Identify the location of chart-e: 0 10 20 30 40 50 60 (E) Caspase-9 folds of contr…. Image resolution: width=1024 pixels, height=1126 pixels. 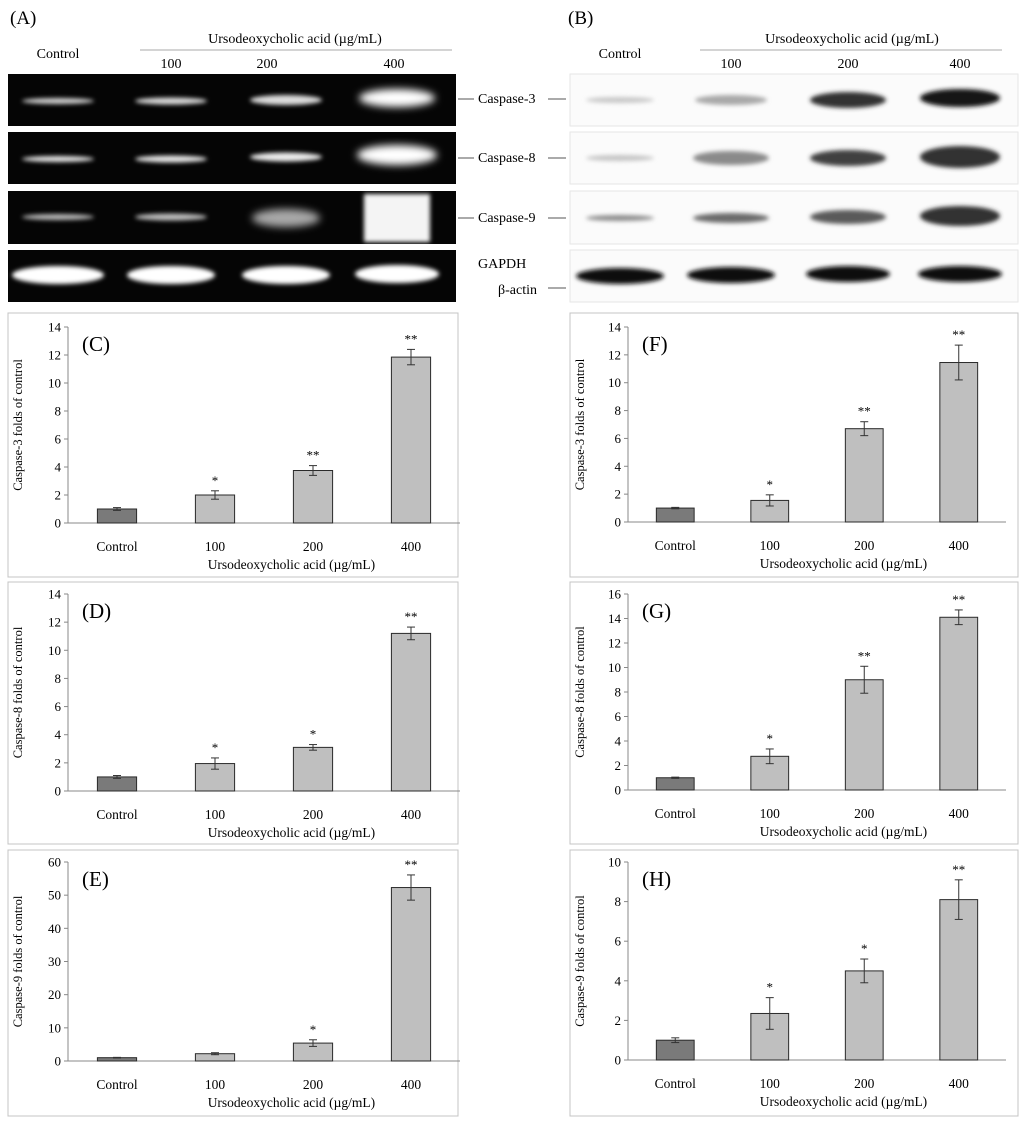
(233, 983).